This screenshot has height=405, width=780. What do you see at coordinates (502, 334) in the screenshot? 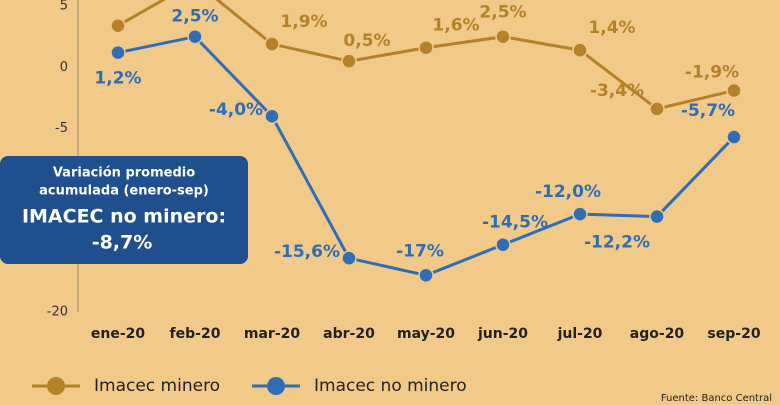
I see `x-tick-label: jun-20` at bounding box center [502, 334].